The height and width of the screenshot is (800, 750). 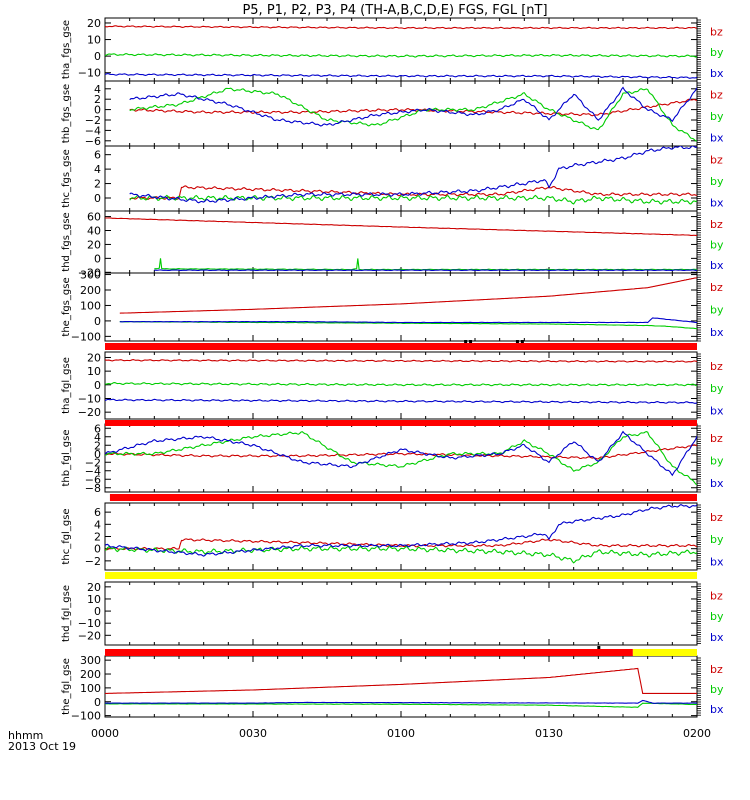 I want to click on y-axis-label: the_fgl_gse, so click(x=66, y=686).